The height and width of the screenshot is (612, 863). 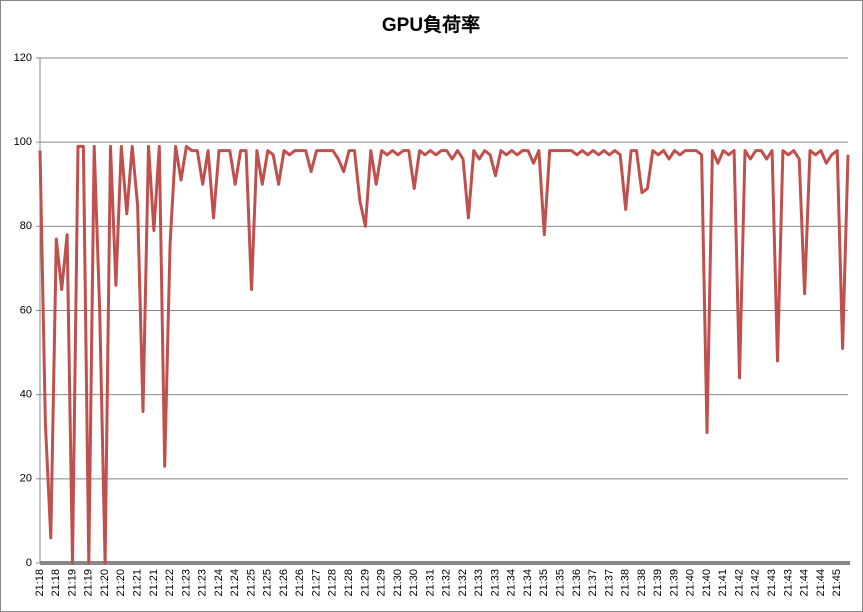 I want to click on x-tick-label: 21:27, so click(x=316, y=583).